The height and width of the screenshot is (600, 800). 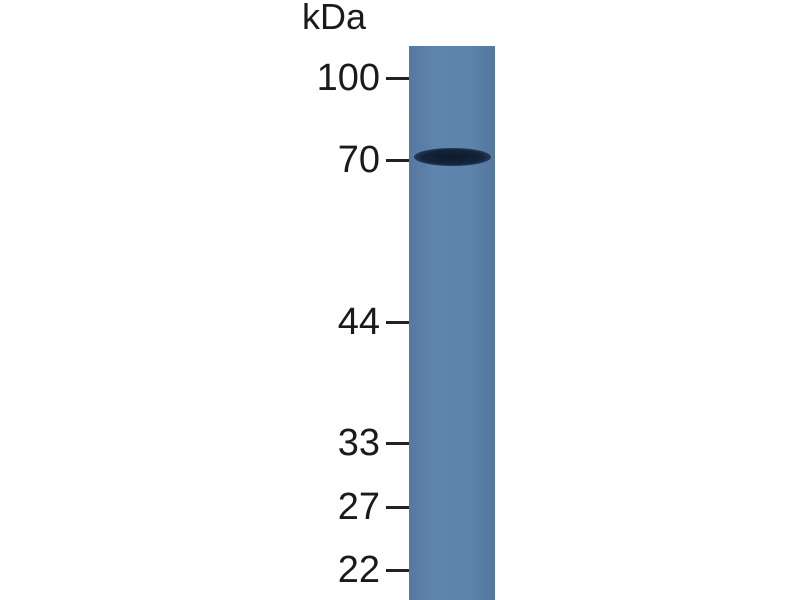 I want to click on blot-lane, so click(x=452, y=323).